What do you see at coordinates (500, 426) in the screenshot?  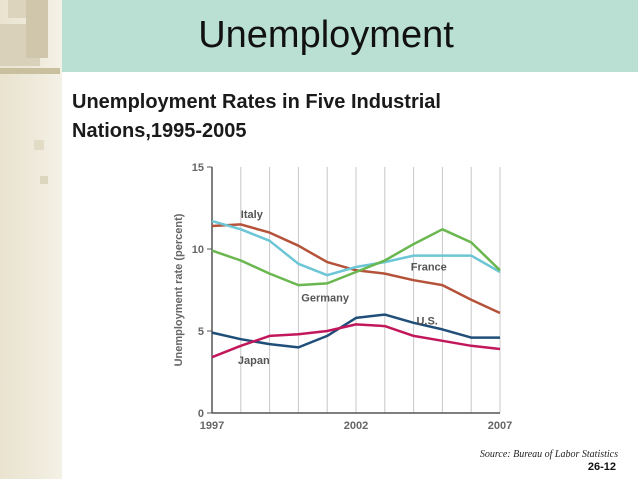 I see `x-tick-label: 2007` at bounding box center [500, 426].